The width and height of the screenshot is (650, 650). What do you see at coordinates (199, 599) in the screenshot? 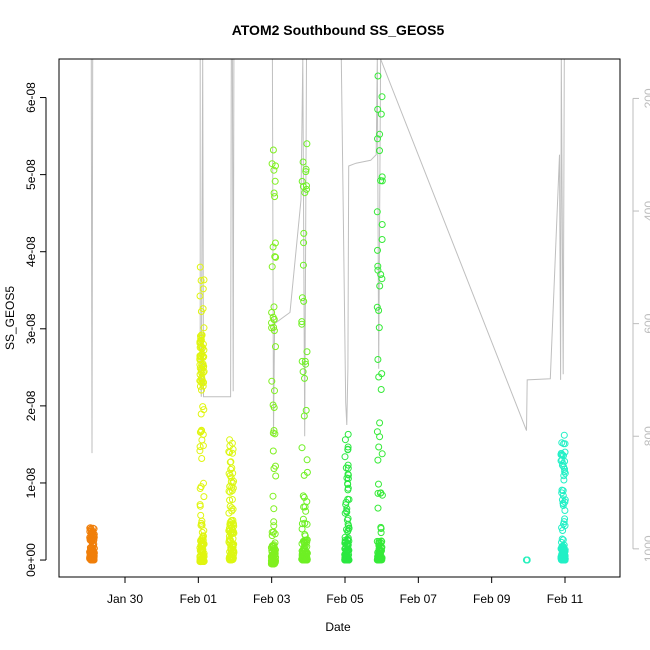
I see `x-tick-label: Feb 01` at bounding box center [199, 599].